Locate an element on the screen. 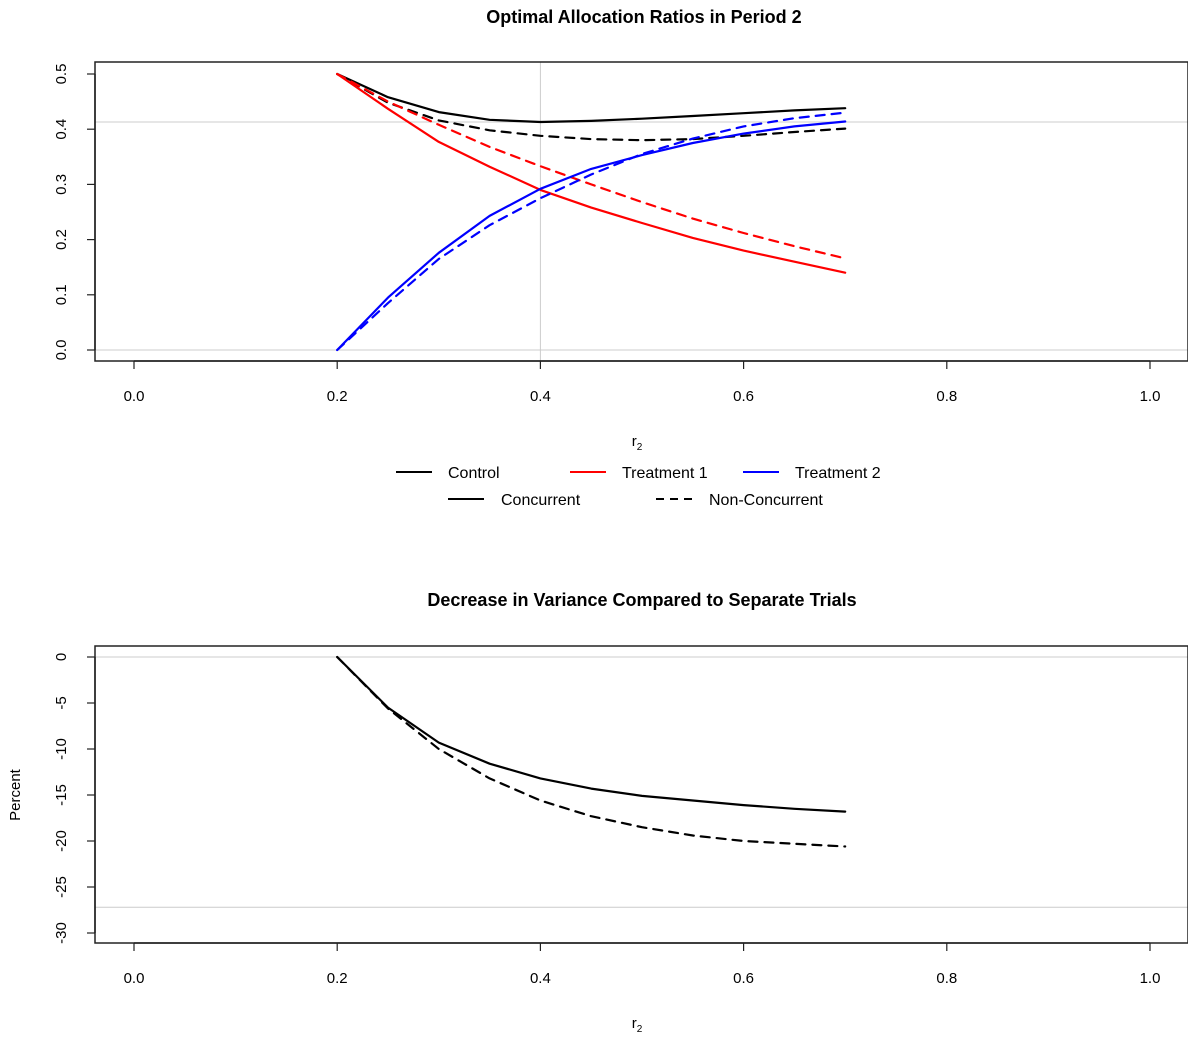 The image size is (1188, 1038). y-tick-label: 0.0 is located at coordinates (61, 350).